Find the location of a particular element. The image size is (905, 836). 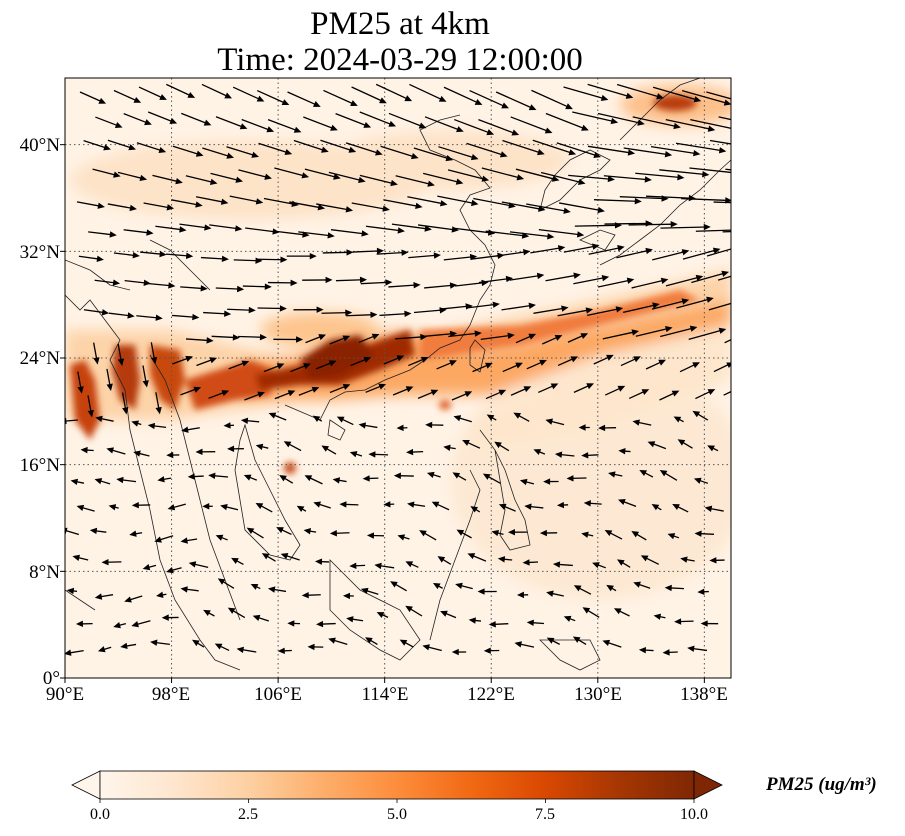

colorbar-tick-7-5: 7.5 is located at coordinates (545, 814).